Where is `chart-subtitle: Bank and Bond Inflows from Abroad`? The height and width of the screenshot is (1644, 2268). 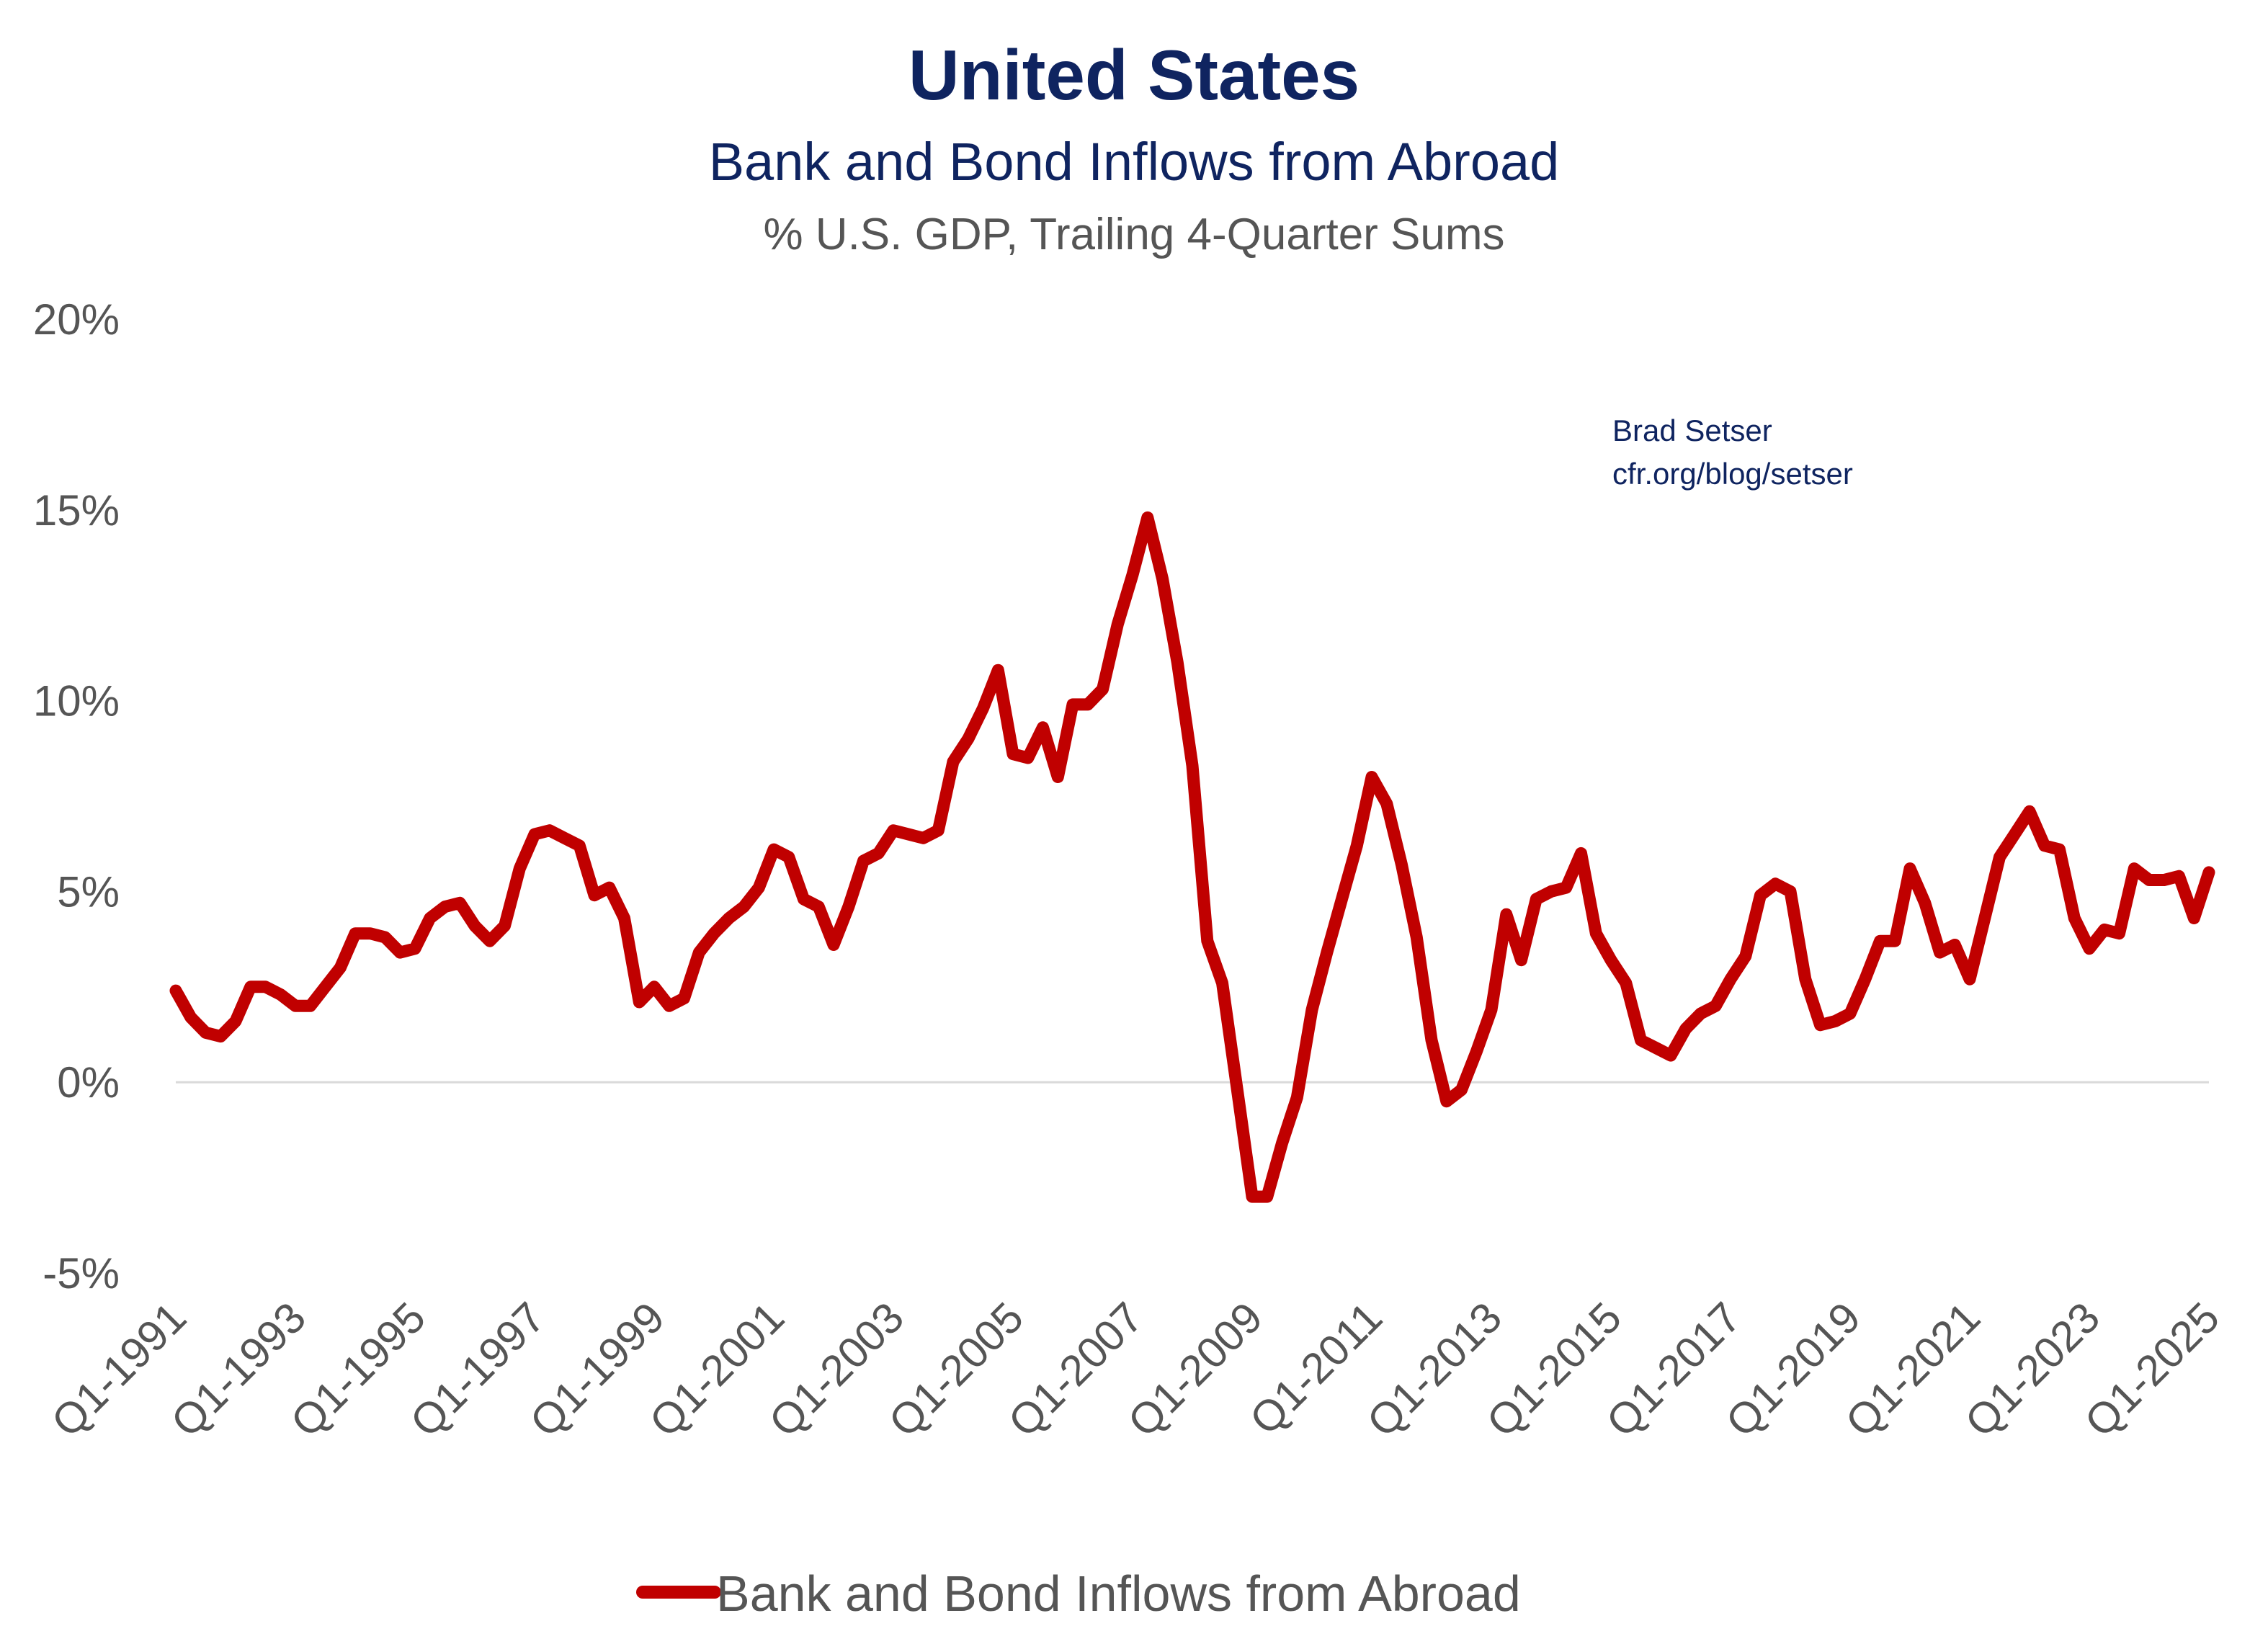 chart-subtitle: Bank and Bond Inflows from Abroad is located at coordinates (1134, 162).